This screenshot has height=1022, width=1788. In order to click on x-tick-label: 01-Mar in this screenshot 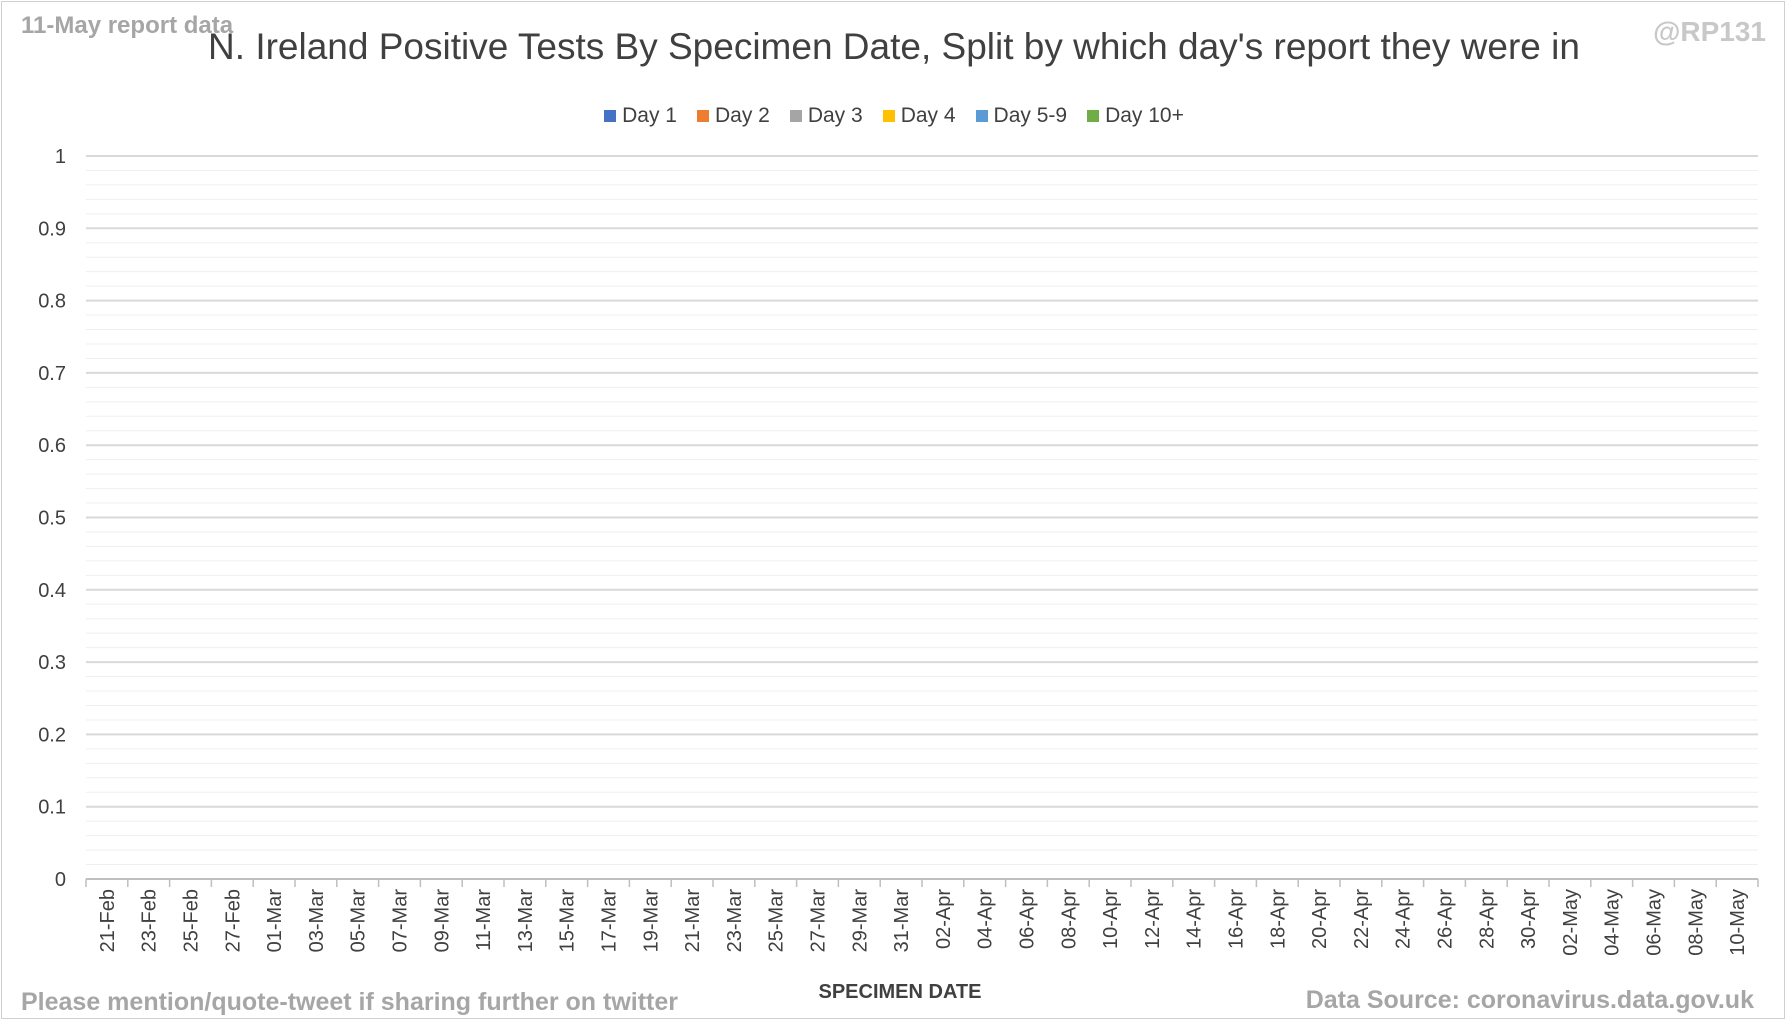, I will do `click(275, 921)`.